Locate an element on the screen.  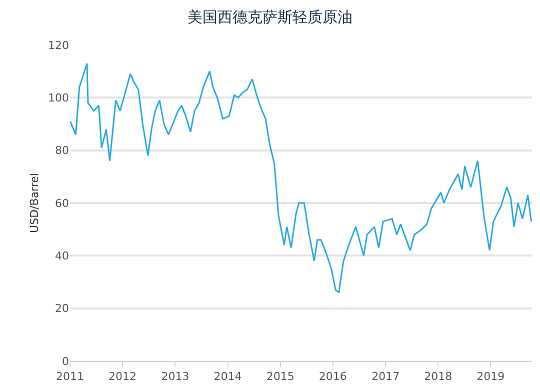
x-tick-label: 2018 is located at coordinates (438, 377).